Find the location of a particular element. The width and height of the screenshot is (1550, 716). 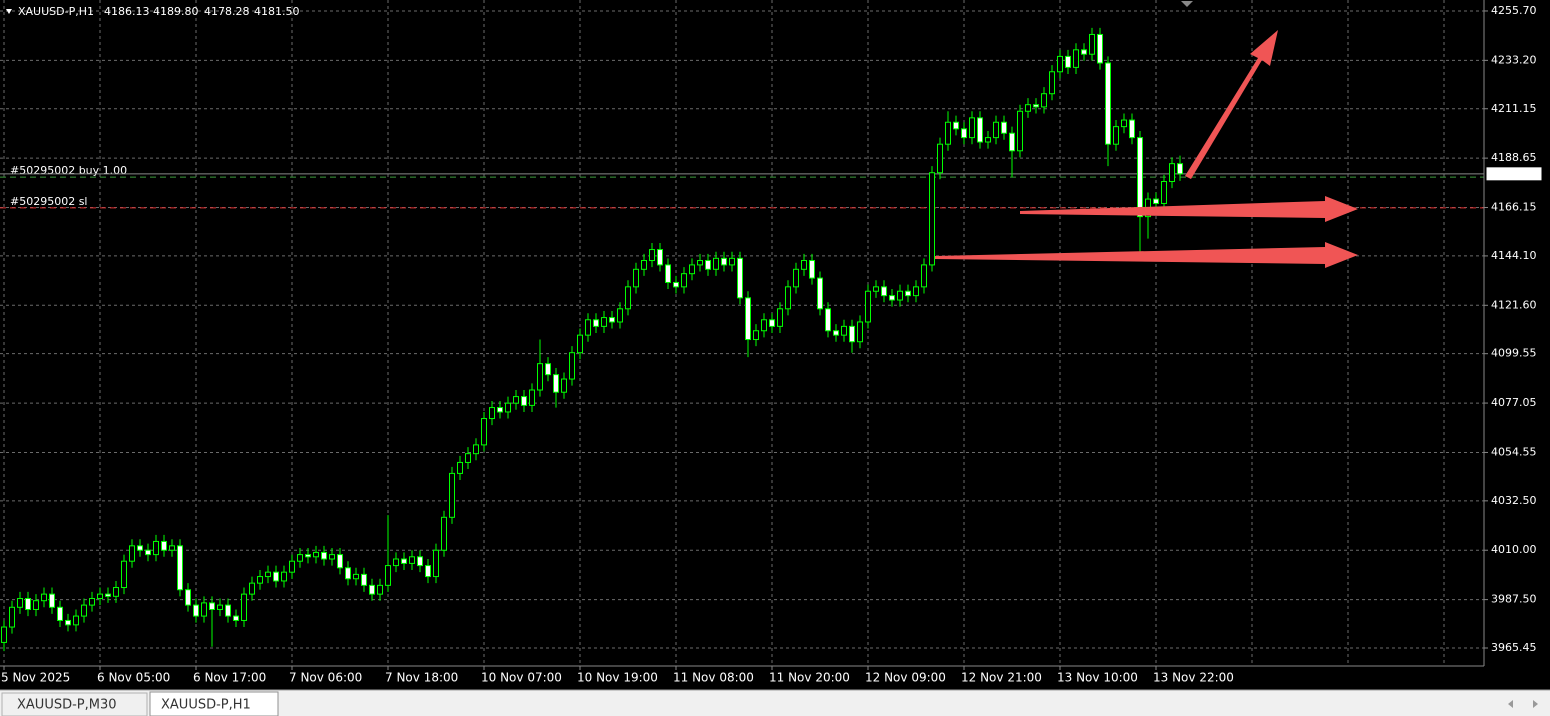

chart-title: XAUUSD-P,H1 is located at coordinates (56, 11).